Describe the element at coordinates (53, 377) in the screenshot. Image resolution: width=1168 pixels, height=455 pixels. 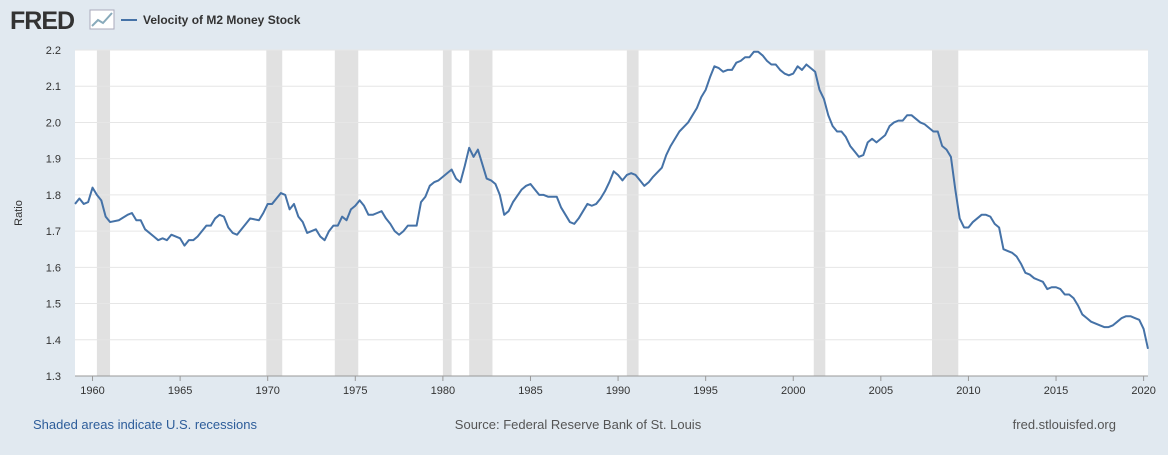
I see `y-tick-label: 1.3` at that location.